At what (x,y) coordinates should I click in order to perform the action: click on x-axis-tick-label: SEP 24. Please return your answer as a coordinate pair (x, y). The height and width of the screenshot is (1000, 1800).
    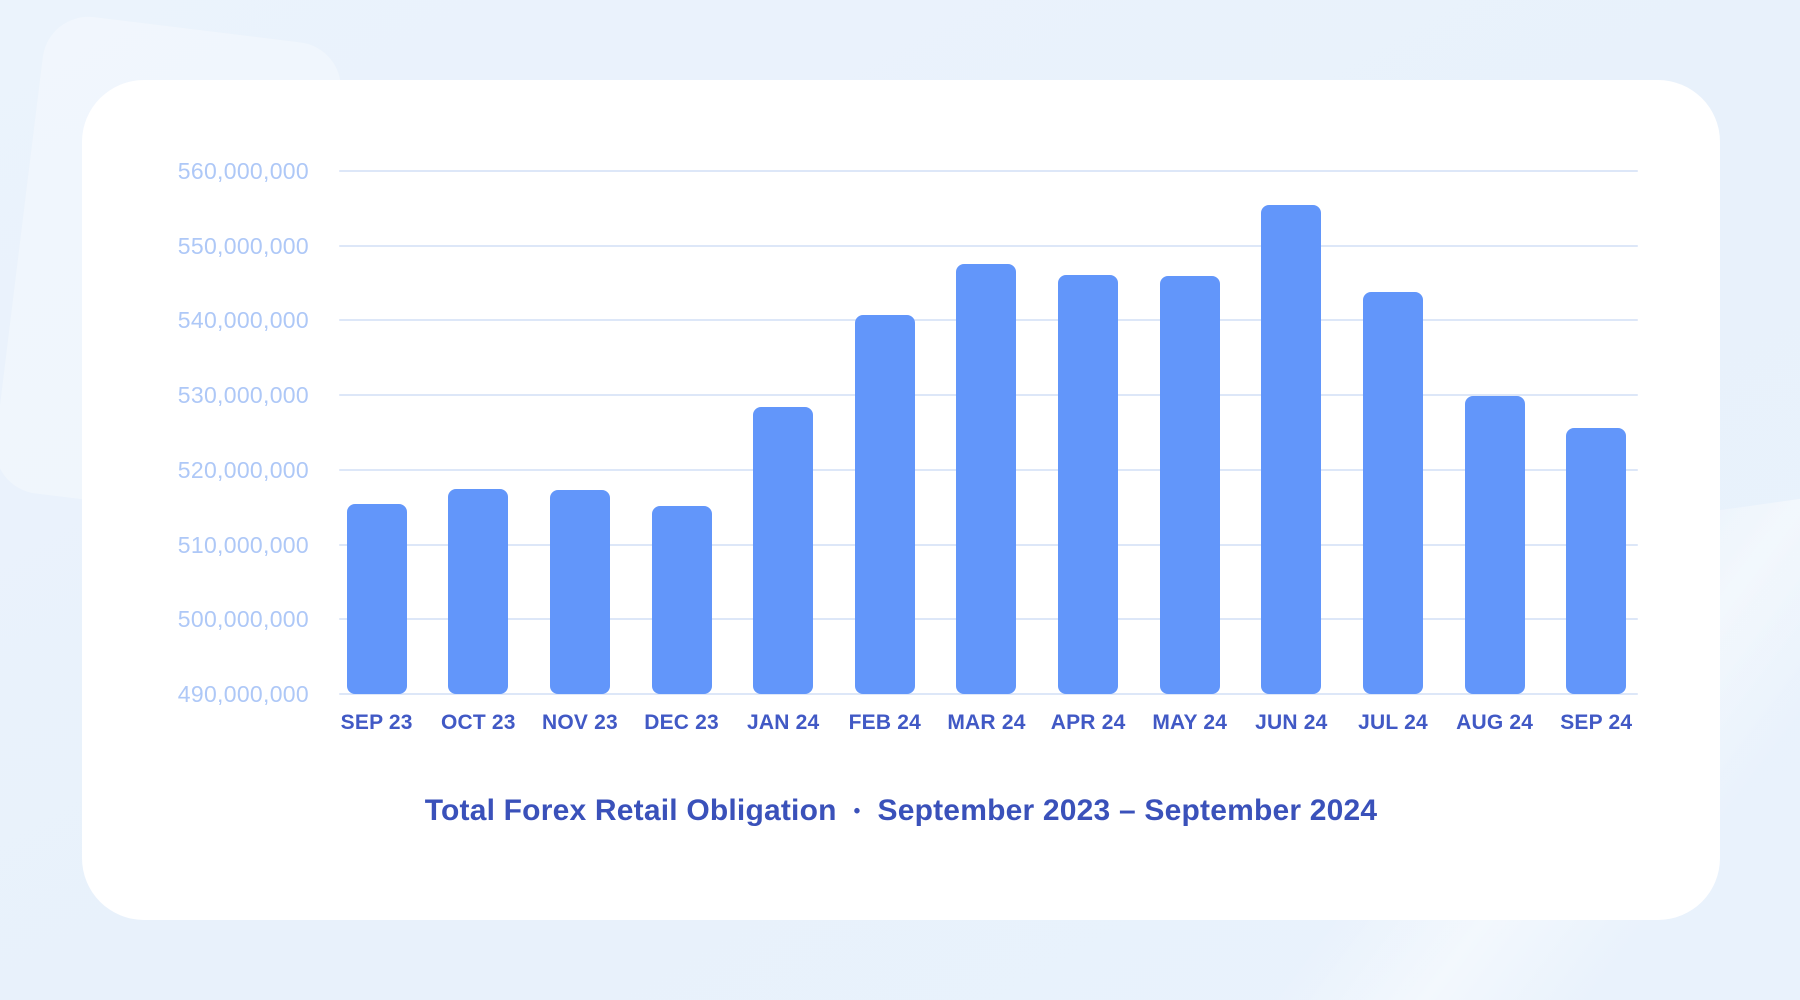
    Looking at the image, I should click on (1596, 722).